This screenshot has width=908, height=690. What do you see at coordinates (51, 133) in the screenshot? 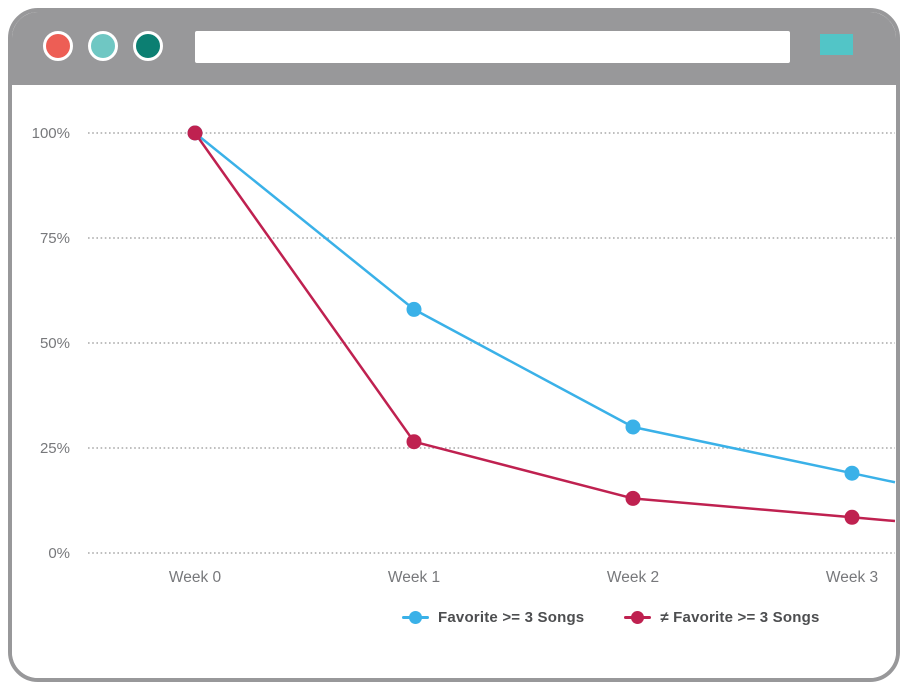
I see `y-axis-tick-label: 100%` at bounding box center [51, 133].